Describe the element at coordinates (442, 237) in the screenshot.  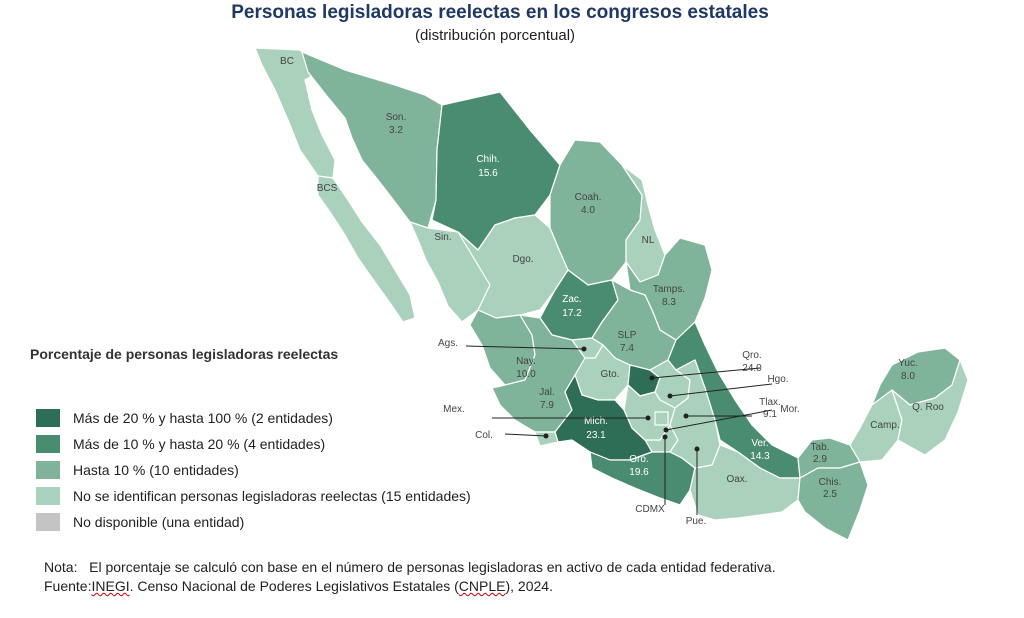
I see `state-label-sin: Sin.` at that location.